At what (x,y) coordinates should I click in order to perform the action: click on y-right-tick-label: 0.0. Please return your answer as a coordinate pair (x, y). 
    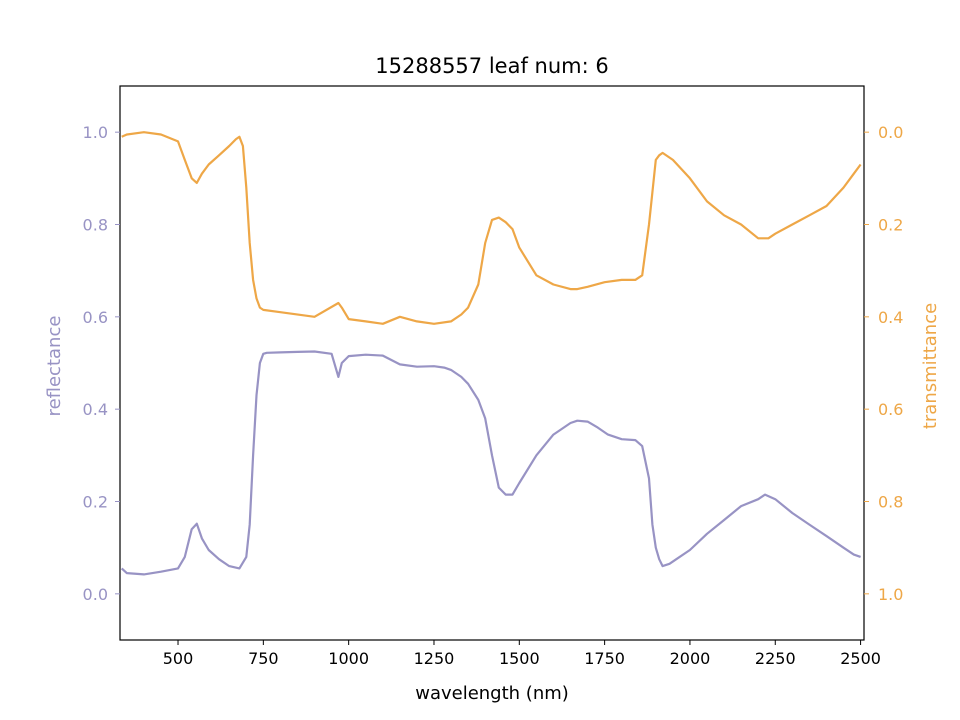
    Looking at the image, I should click on (890, 132).